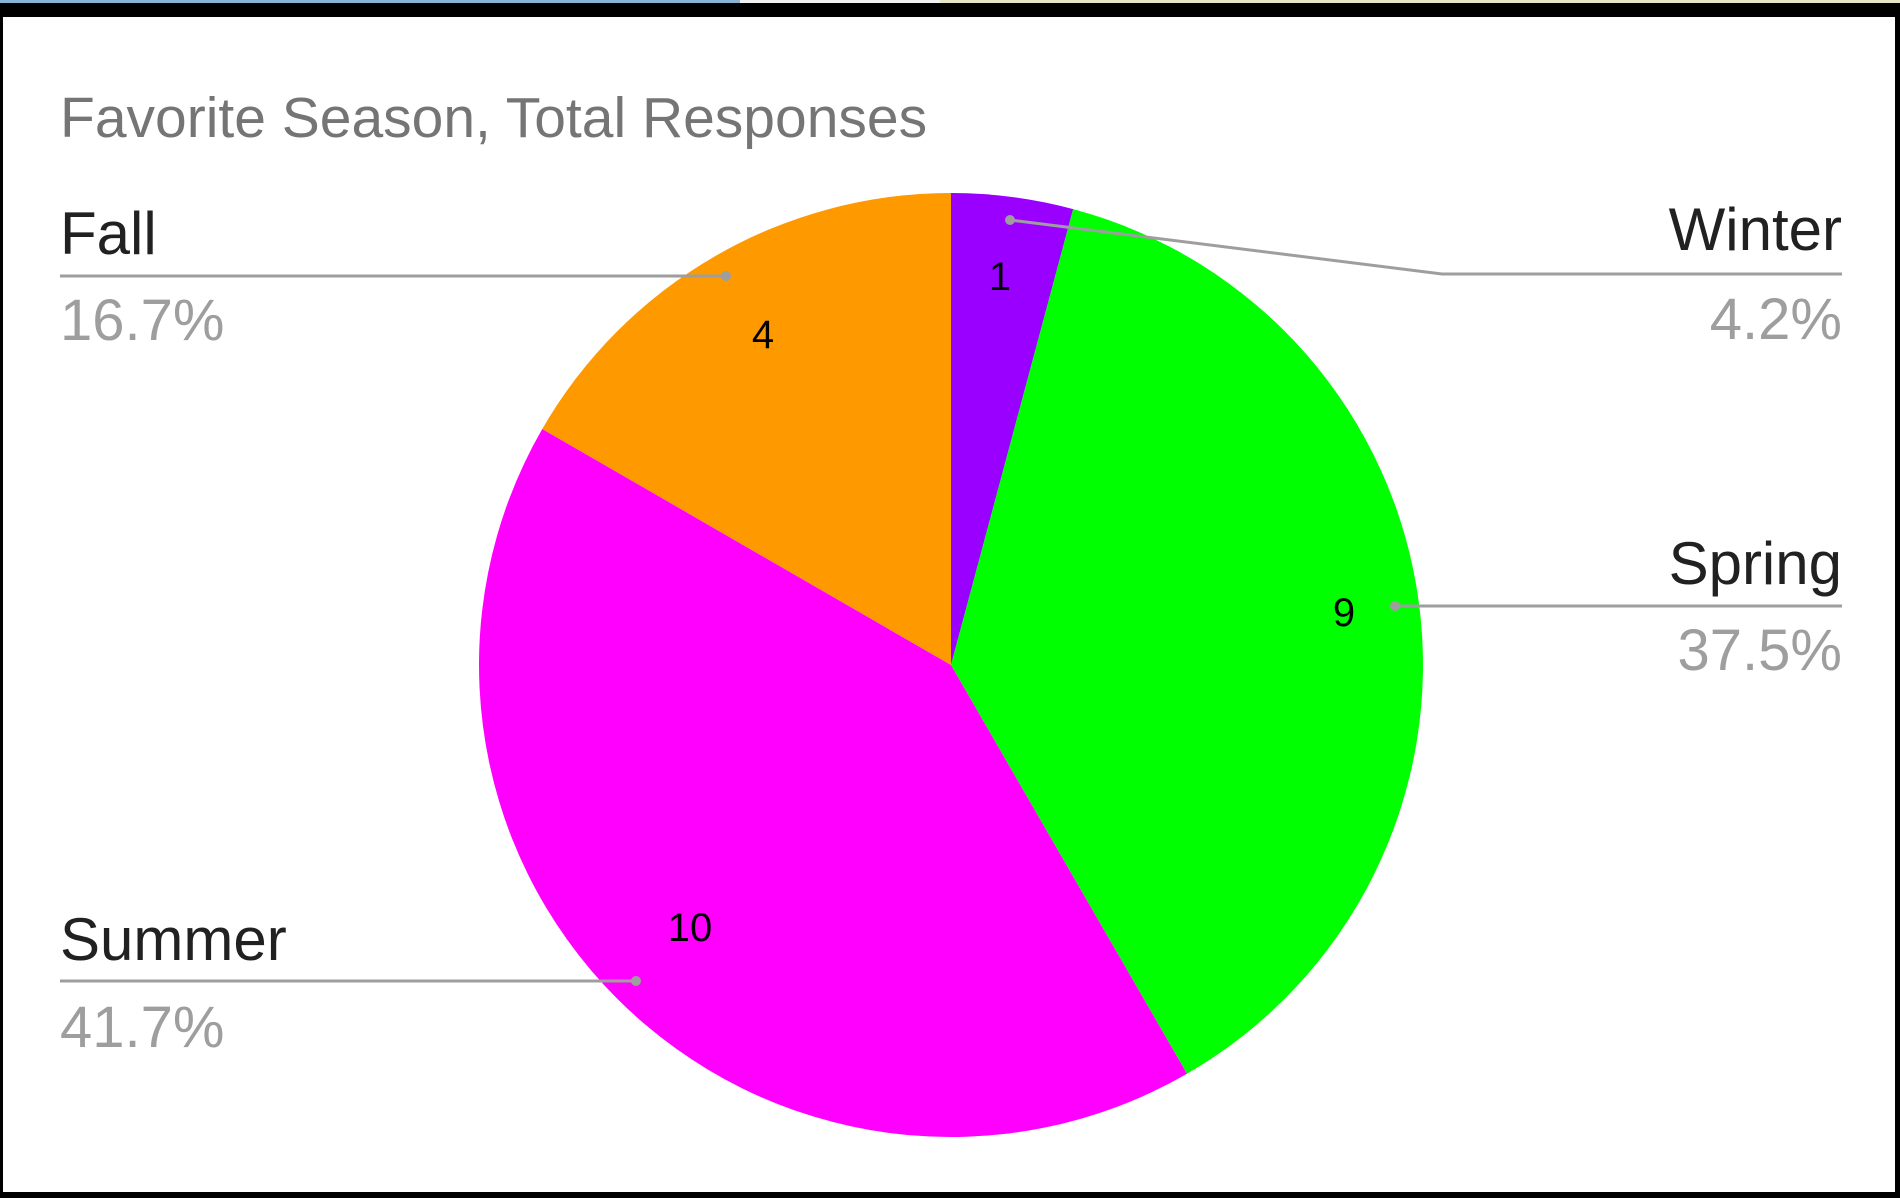  Describe the element at coordinates (1755, 563) in the screenshot. I see `callout-label-spring: Spring` at that location.